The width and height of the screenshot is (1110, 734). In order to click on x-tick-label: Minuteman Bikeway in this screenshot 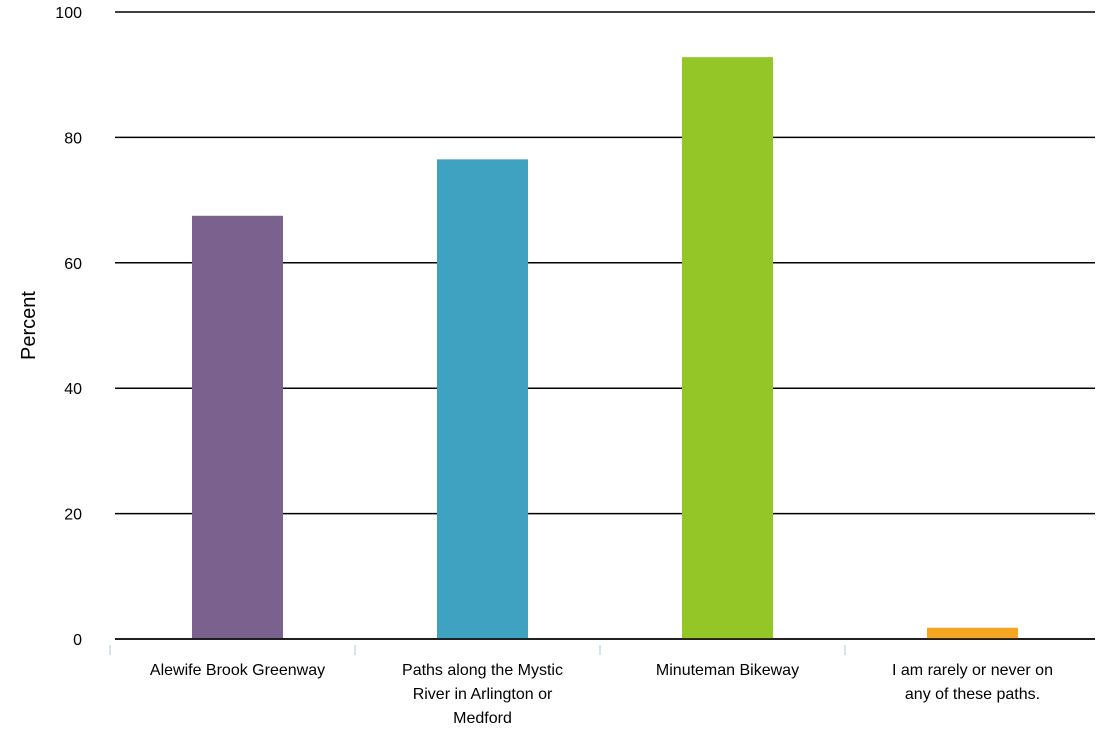, I will do `click(727, 670)`.